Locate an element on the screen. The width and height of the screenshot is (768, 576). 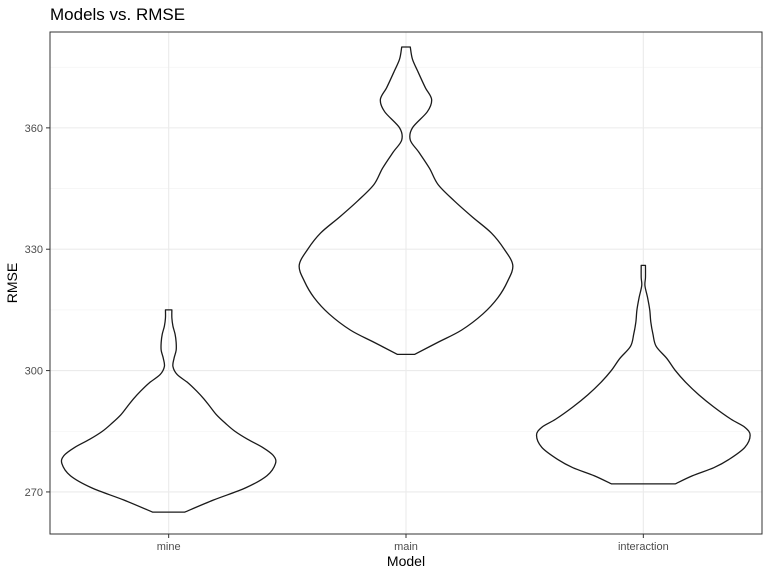
x-tick-label: mine is located at coordinates (169, 547).